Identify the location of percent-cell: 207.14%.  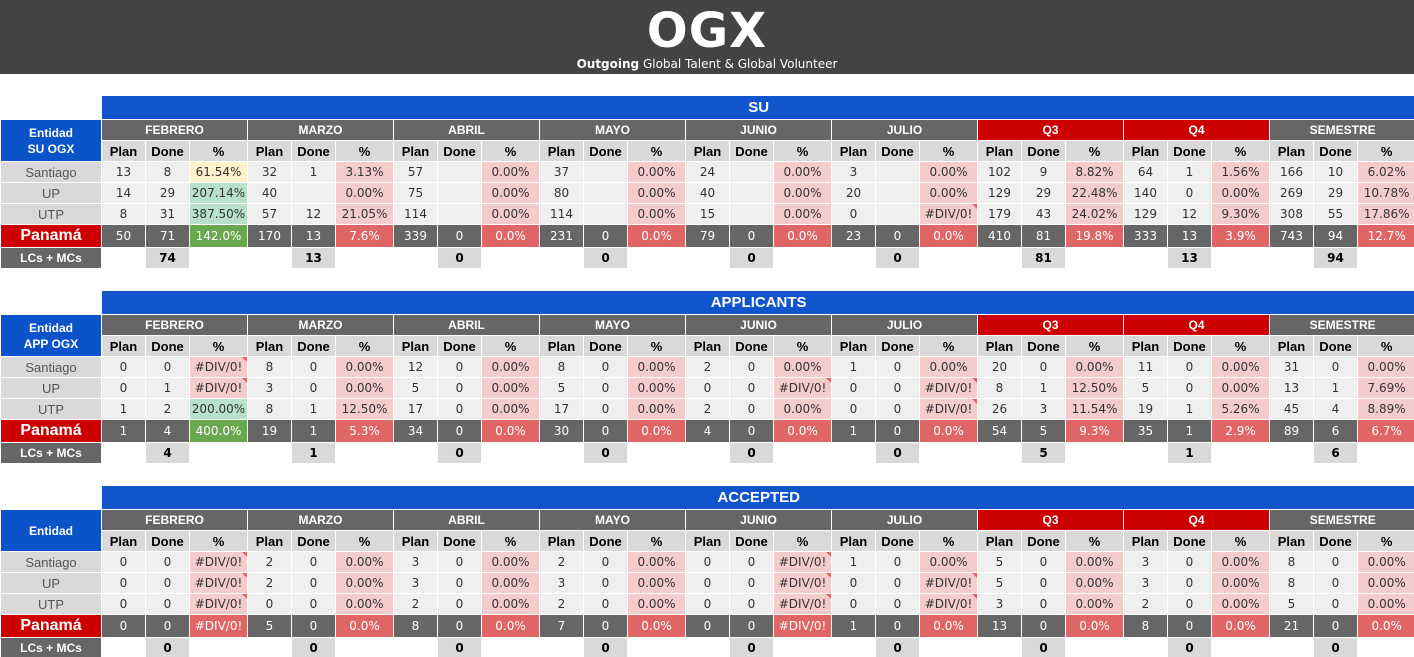
(218, 193).